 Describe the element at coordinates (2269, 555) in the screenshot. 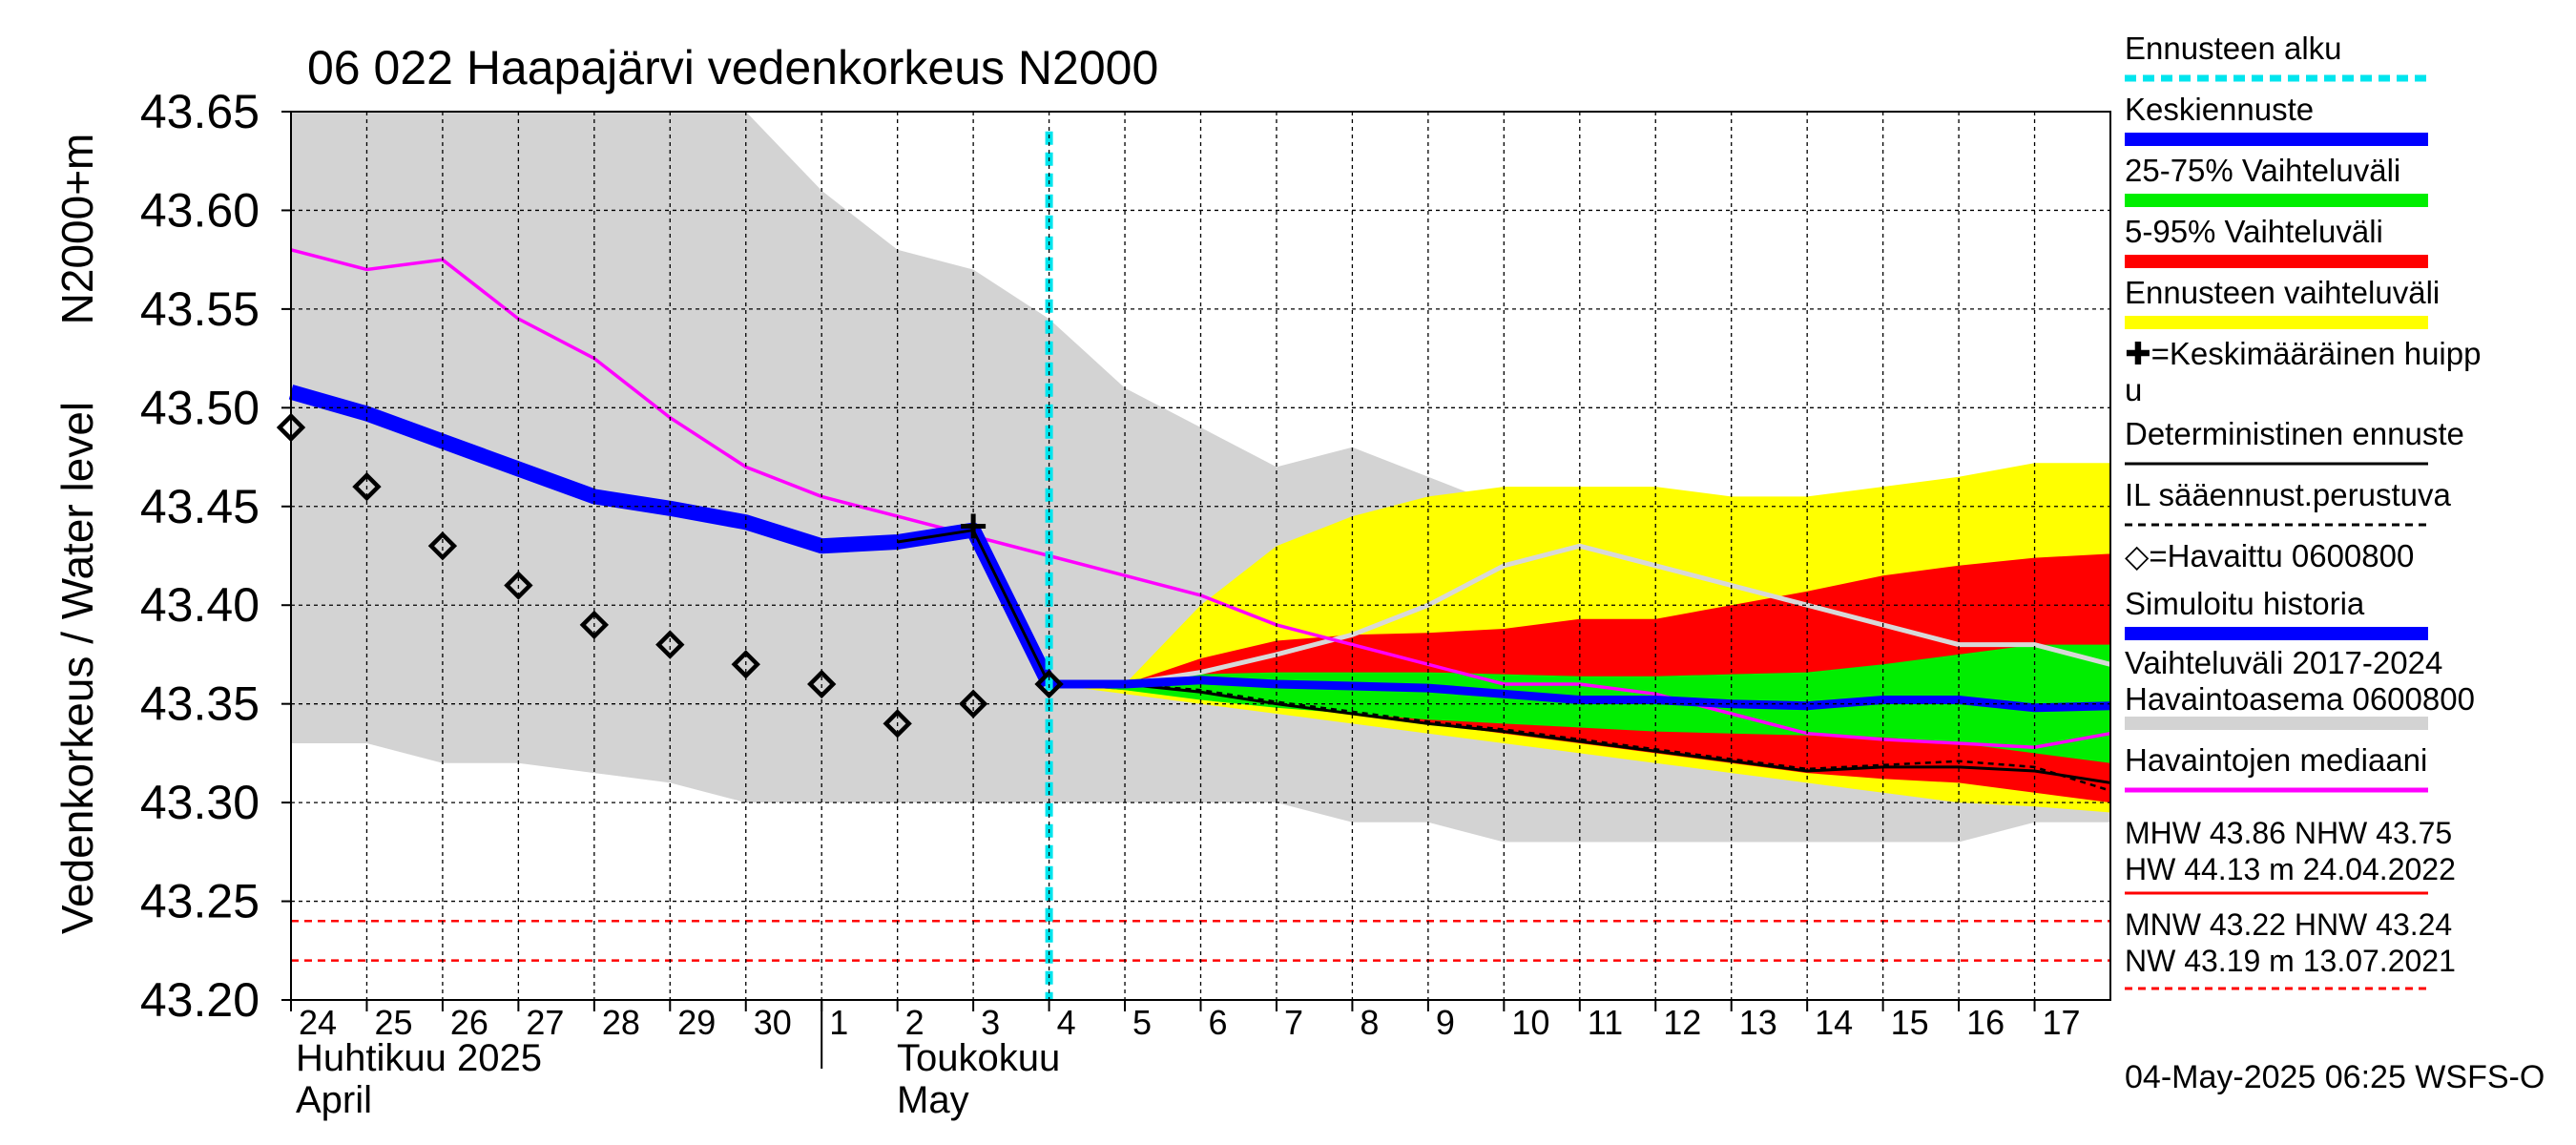

I see `legend-item-label: ◇=Havaittu 0600800` at that location.